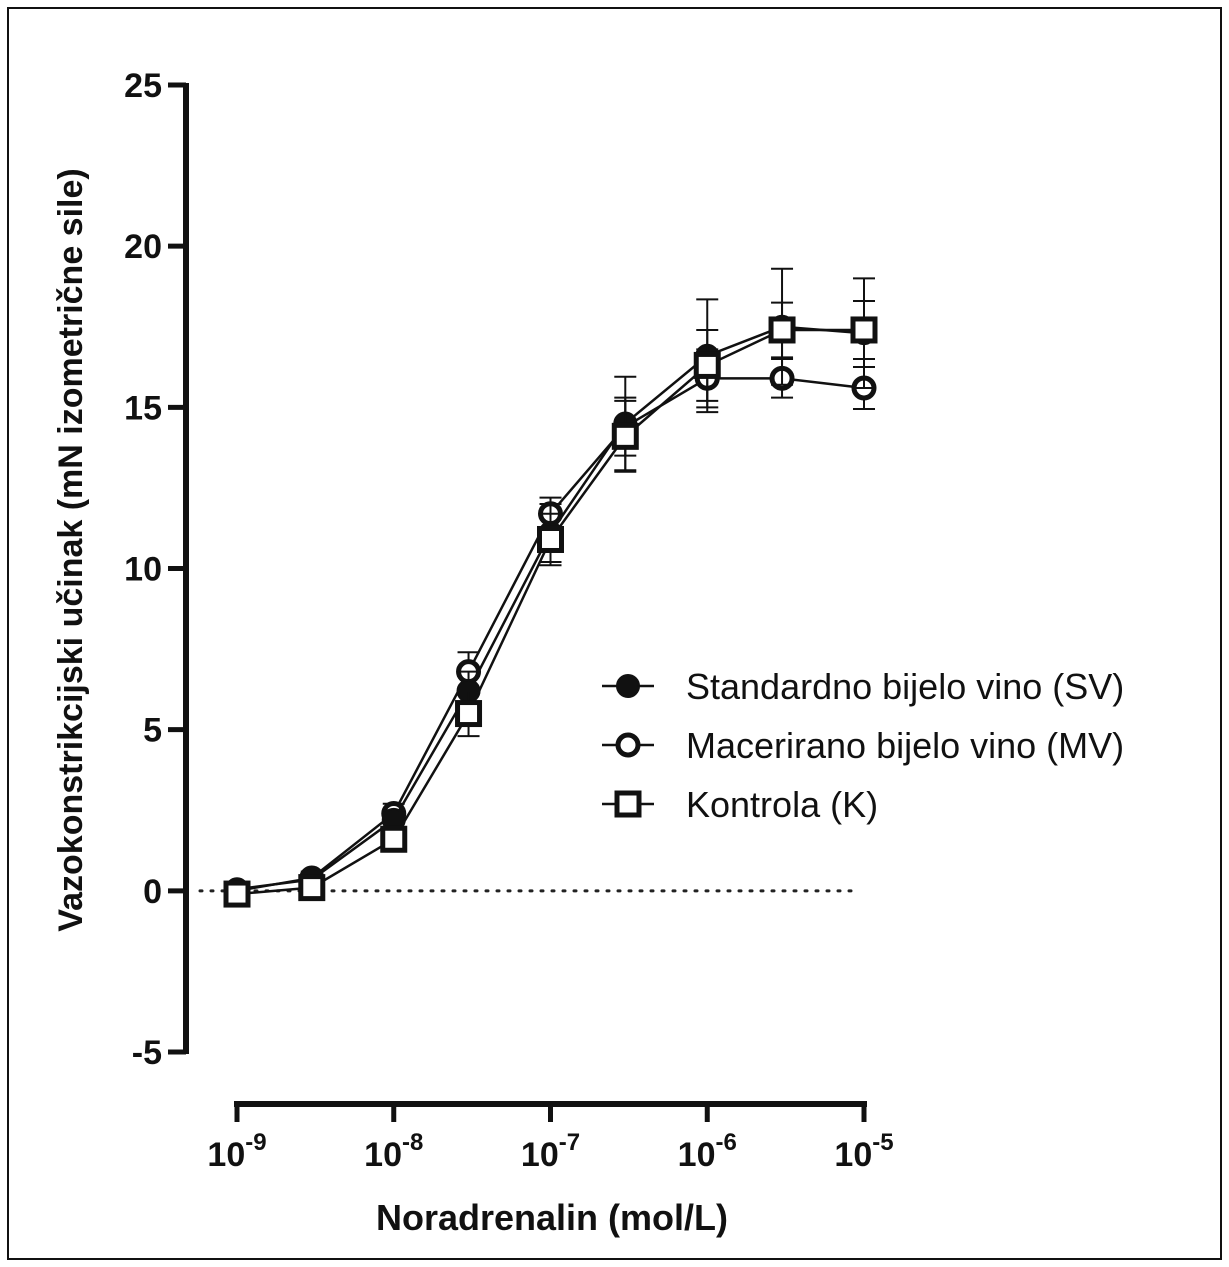  I want to click on x-tick-label: 10⁻⁶, so click(707, 1151).